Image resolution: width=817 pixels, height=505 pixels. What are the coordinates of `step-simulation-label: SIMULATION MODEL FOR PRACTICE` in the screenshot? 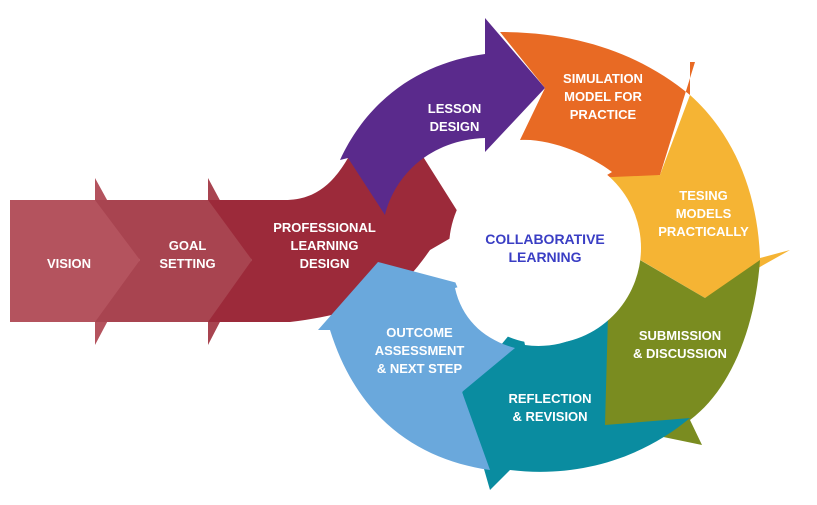 It's located at (603, 96).